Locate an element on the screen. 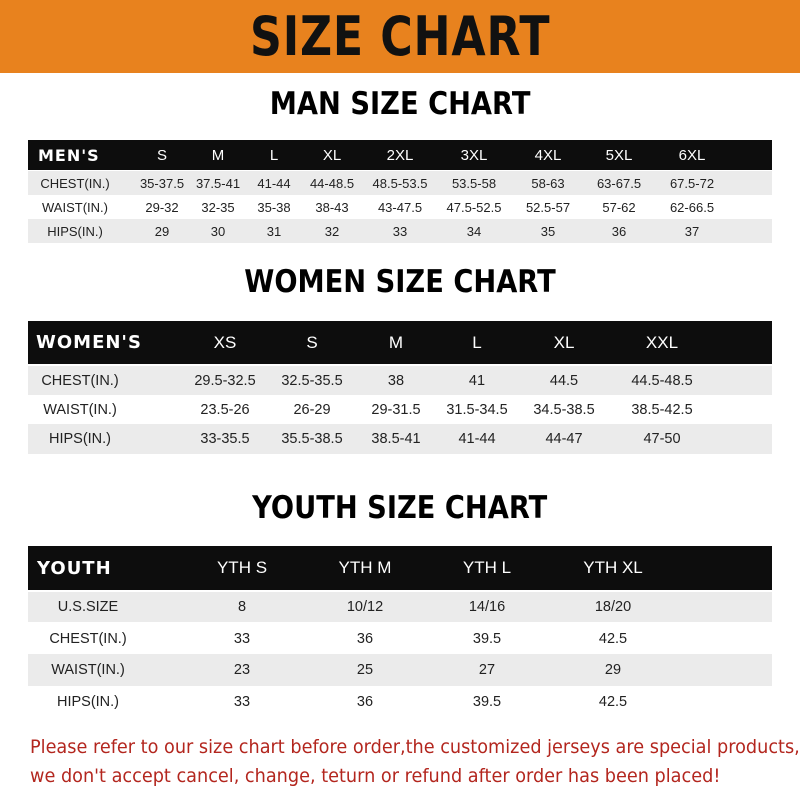 This screenshot has height=800, width=800. size-header: XL is located at coordinates (332, 155).